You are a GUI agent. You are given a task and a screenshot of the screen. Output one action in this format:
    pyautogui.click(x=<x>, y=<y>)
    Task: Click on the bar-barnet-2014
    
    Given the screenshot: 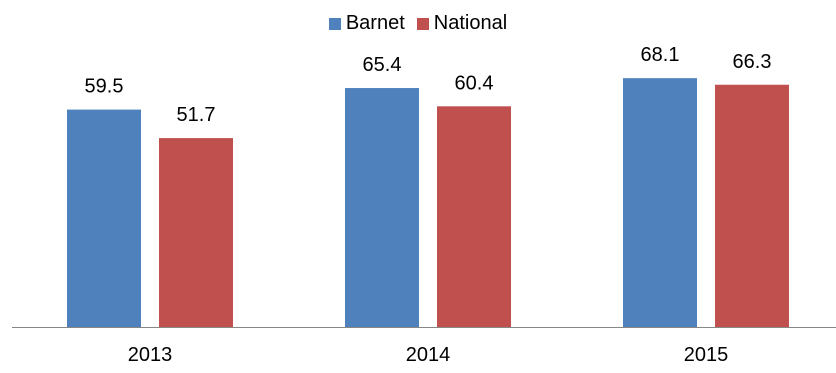 What is the action you would take?
    pyautogui.click(x=382, y=208)
    